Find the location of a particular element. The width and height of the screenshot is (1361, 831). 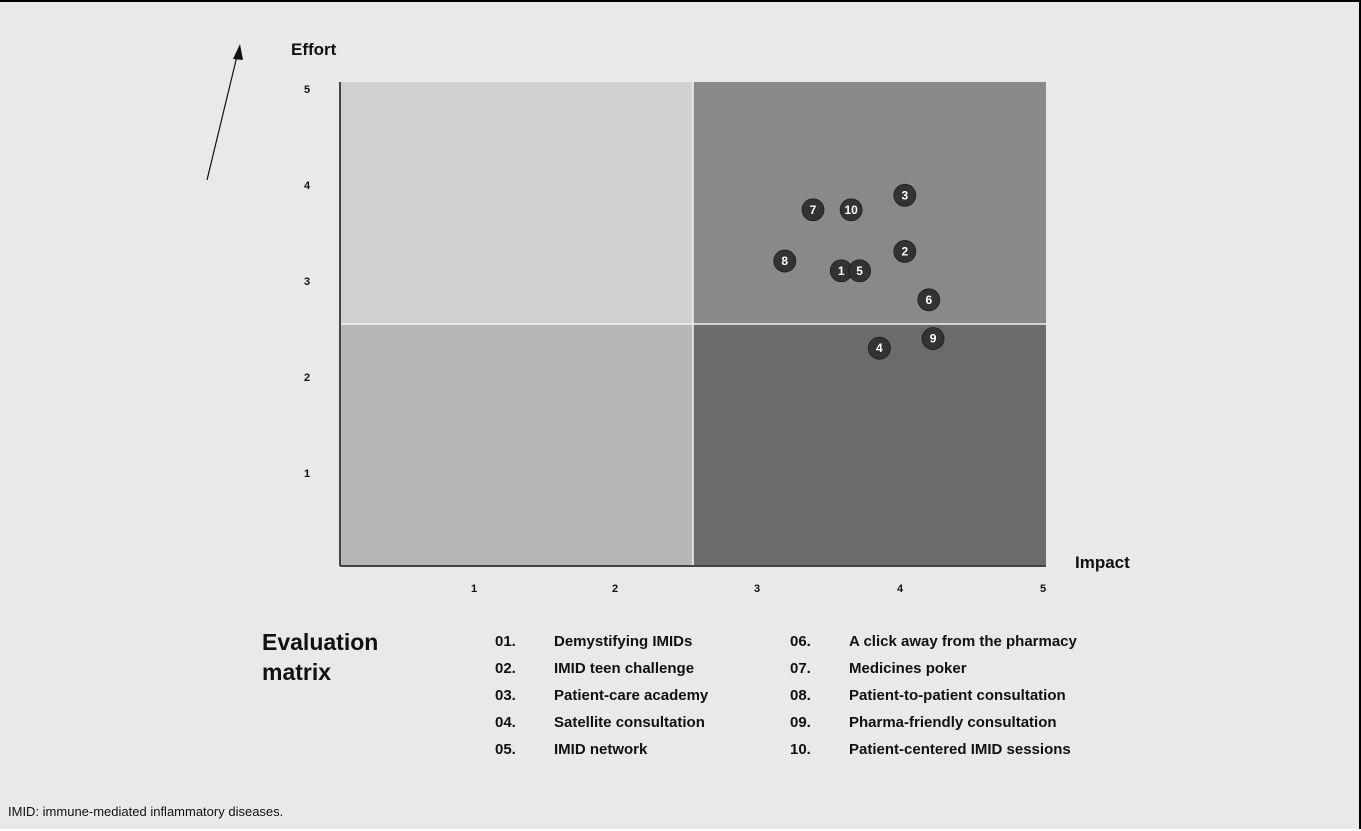

data-point-label: 8 is located at coordinates (784, 261).